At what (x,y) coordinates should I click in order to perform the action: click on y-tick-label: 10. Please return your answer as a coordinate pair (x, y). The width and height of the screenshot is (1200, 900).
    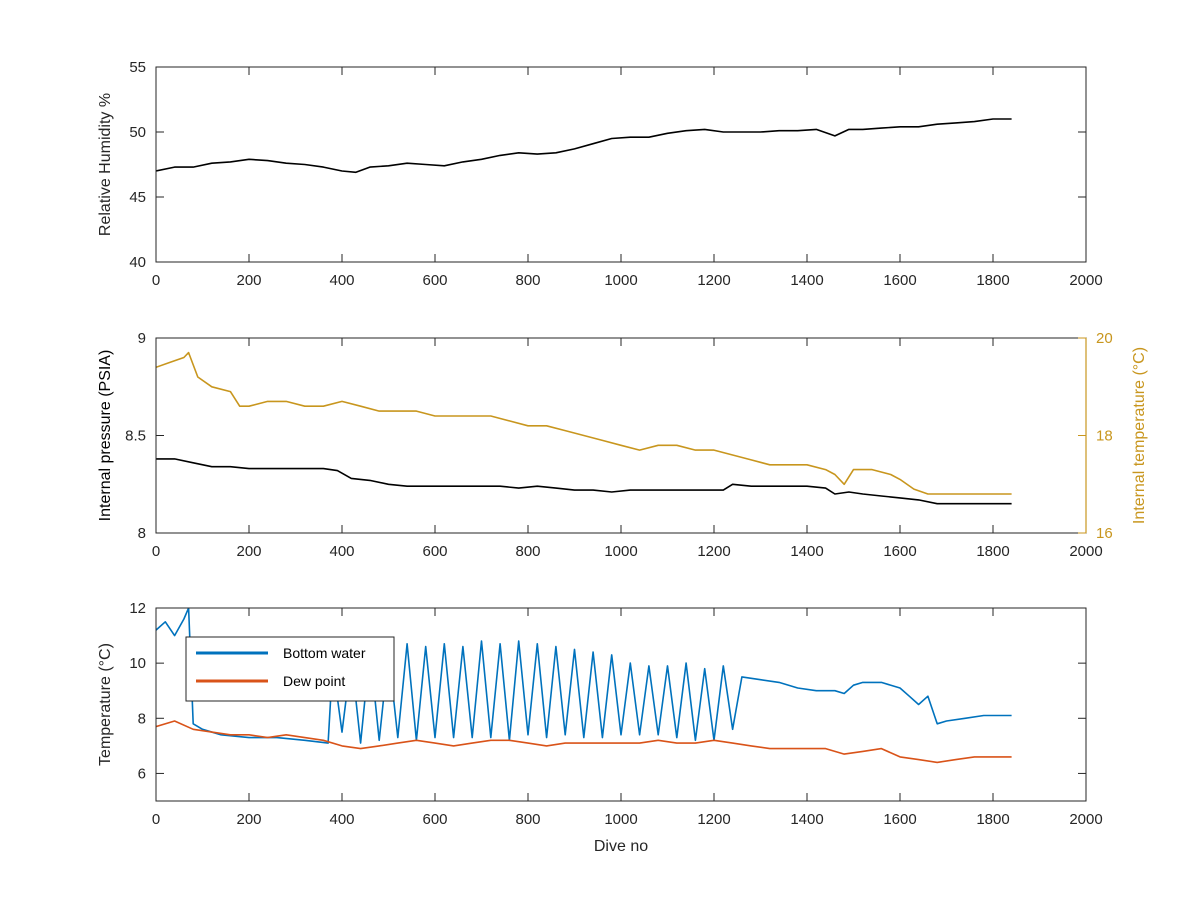
    Looking at the image, I should click on (137, 663).